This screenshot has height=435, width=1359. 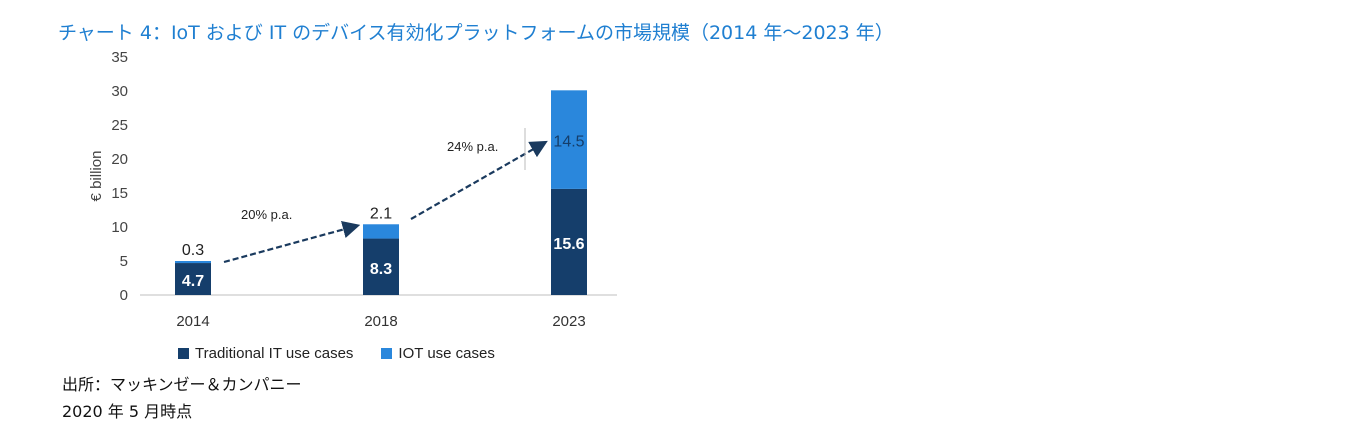 I want to click on as-of-note: 2020 年 5 月時点, so click(x=127, y=411).